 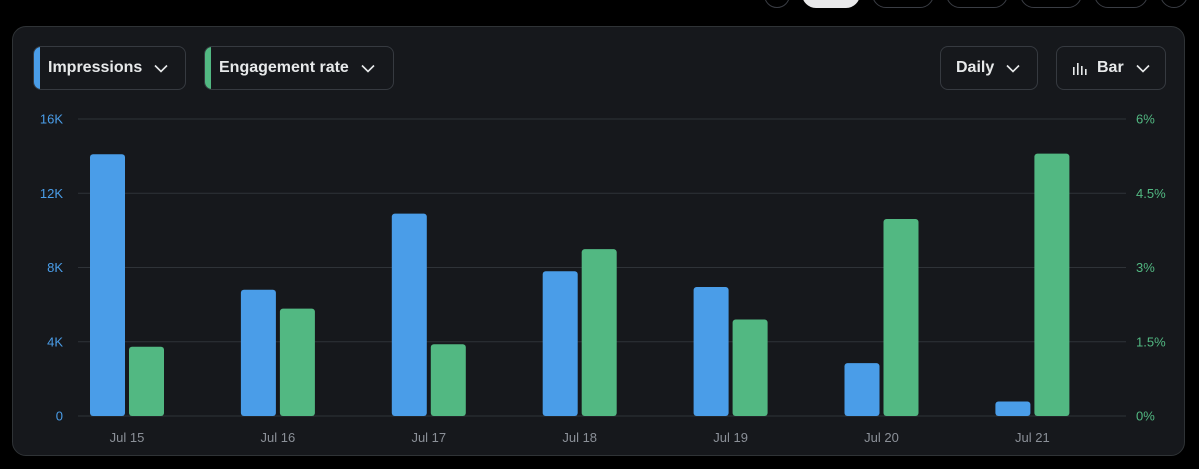 I want to click on metric-select-engagement-rate: Engagement rate, so click(x=299, y=68).